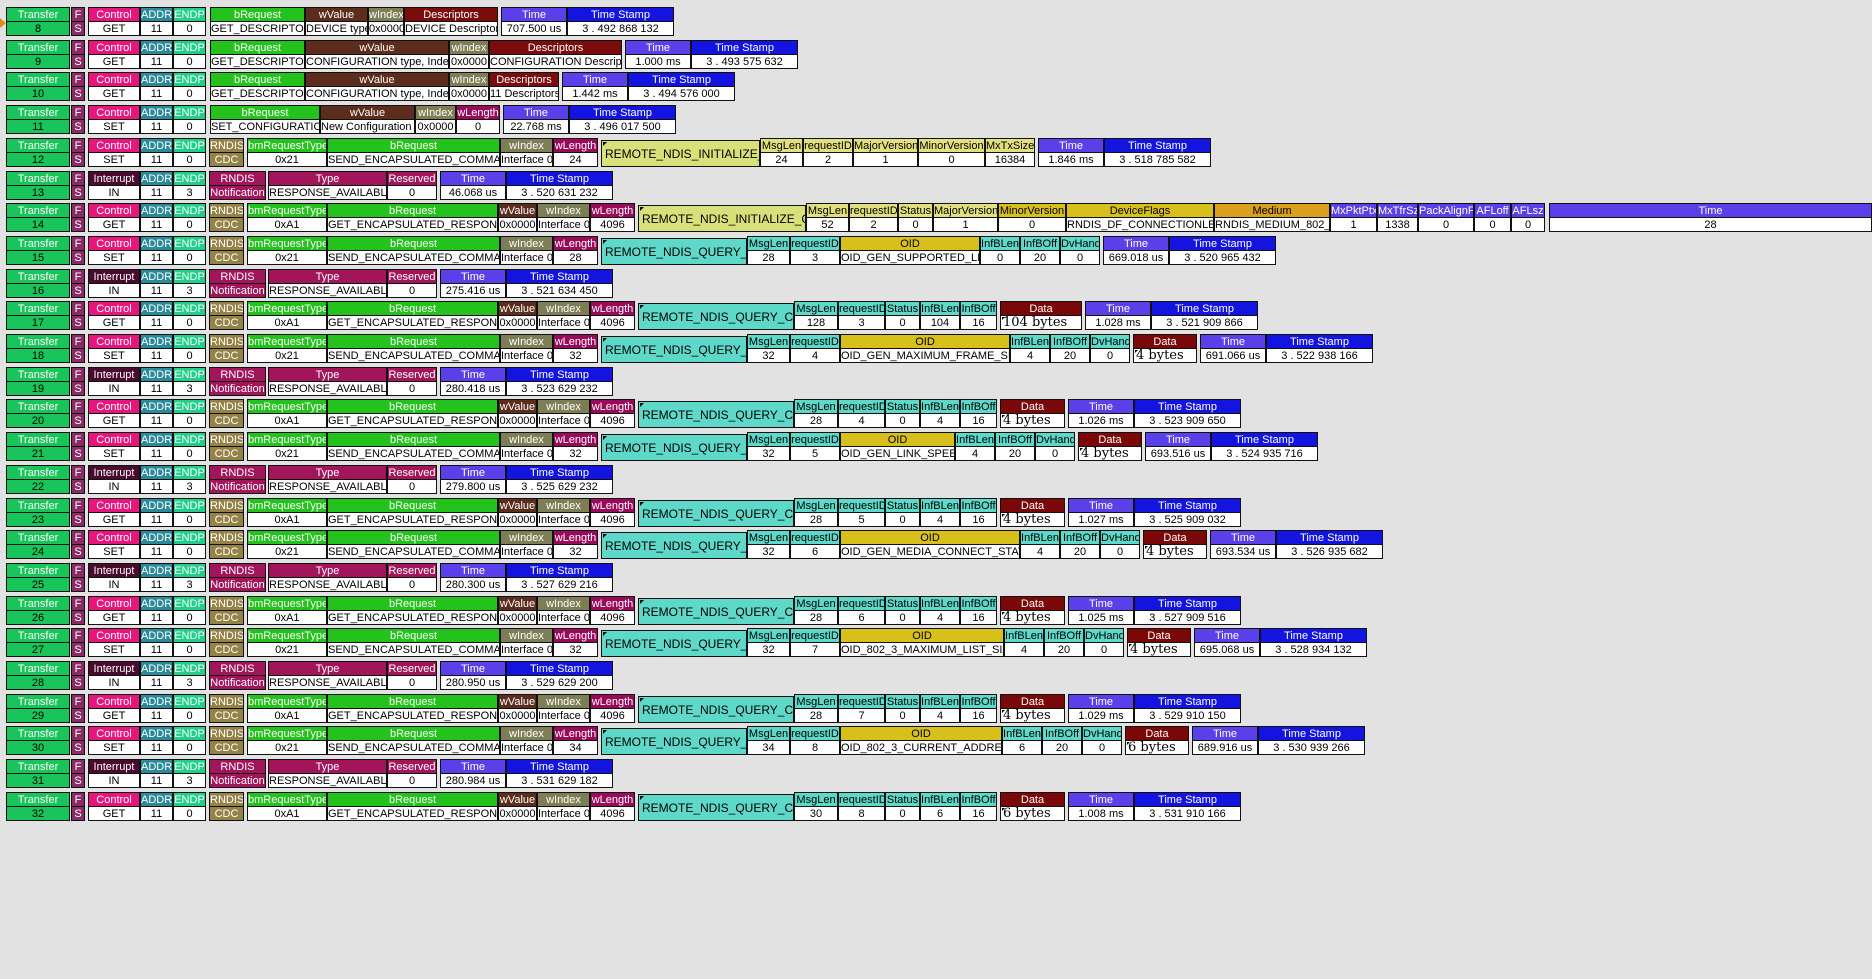 Image resolution: width=1872 pixels, height=979 pixels. Describe the element at coordinates (1080, 552) in the screenshot. I see `infboff-value: 20` at that location.